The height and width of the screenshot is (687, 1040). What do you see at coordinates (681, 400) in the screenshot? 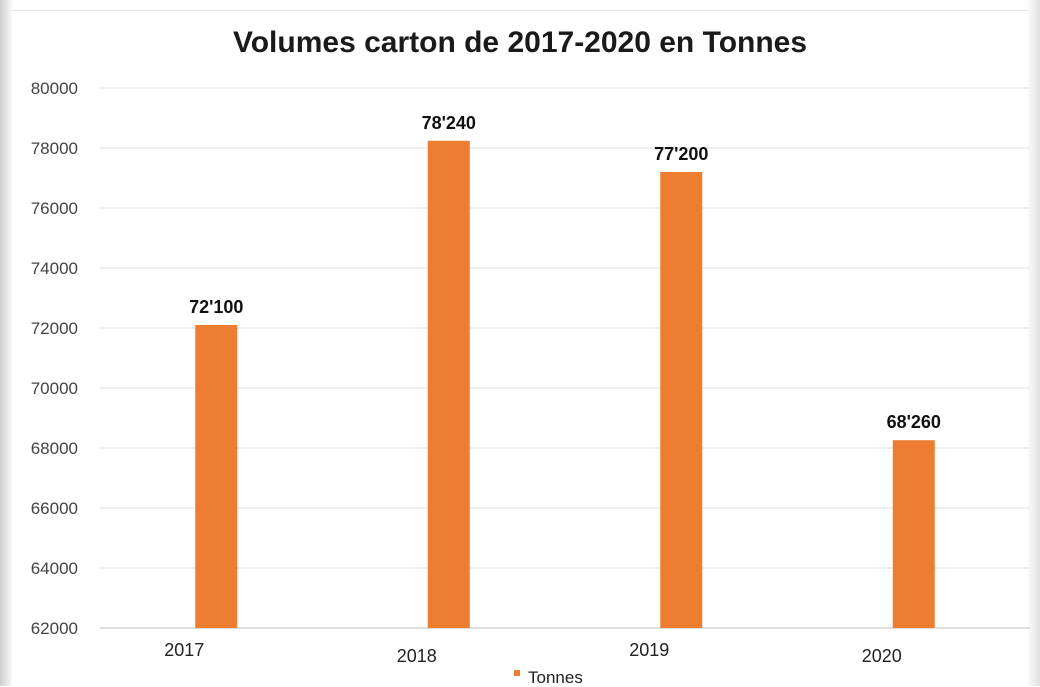
I see `bar-2019` at bounding box center [681, 400].